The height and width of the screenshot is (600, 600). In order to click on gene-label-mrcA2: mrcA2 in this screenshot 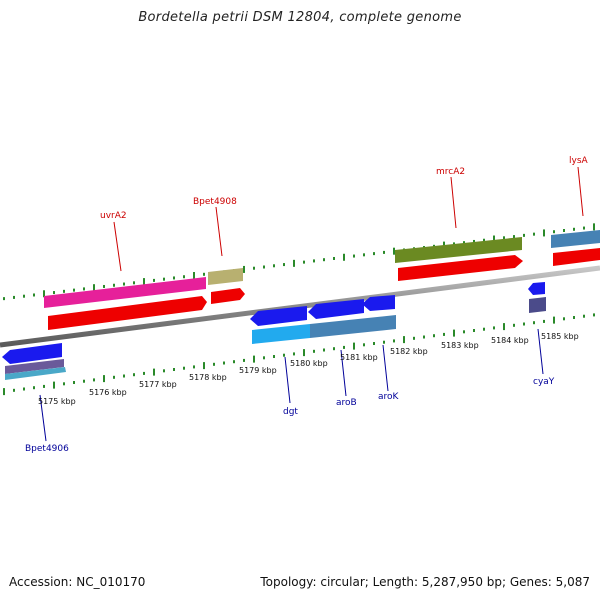, I will do `click(450, 172)`.